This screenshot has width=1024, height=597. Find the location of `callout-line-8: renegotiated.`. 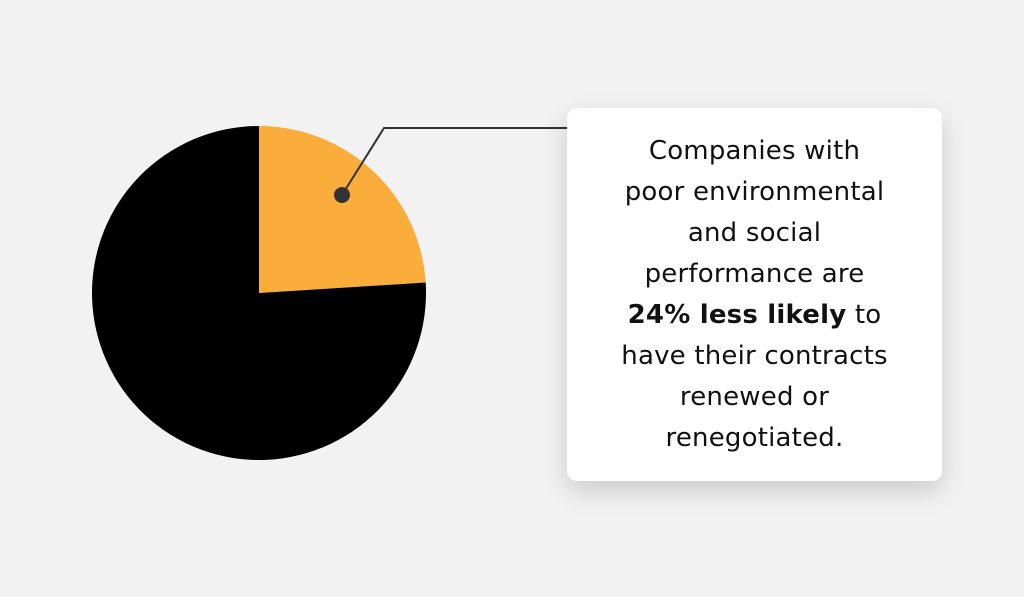

callout-line-8: renegotiated. is located at coordinates (754, 437).